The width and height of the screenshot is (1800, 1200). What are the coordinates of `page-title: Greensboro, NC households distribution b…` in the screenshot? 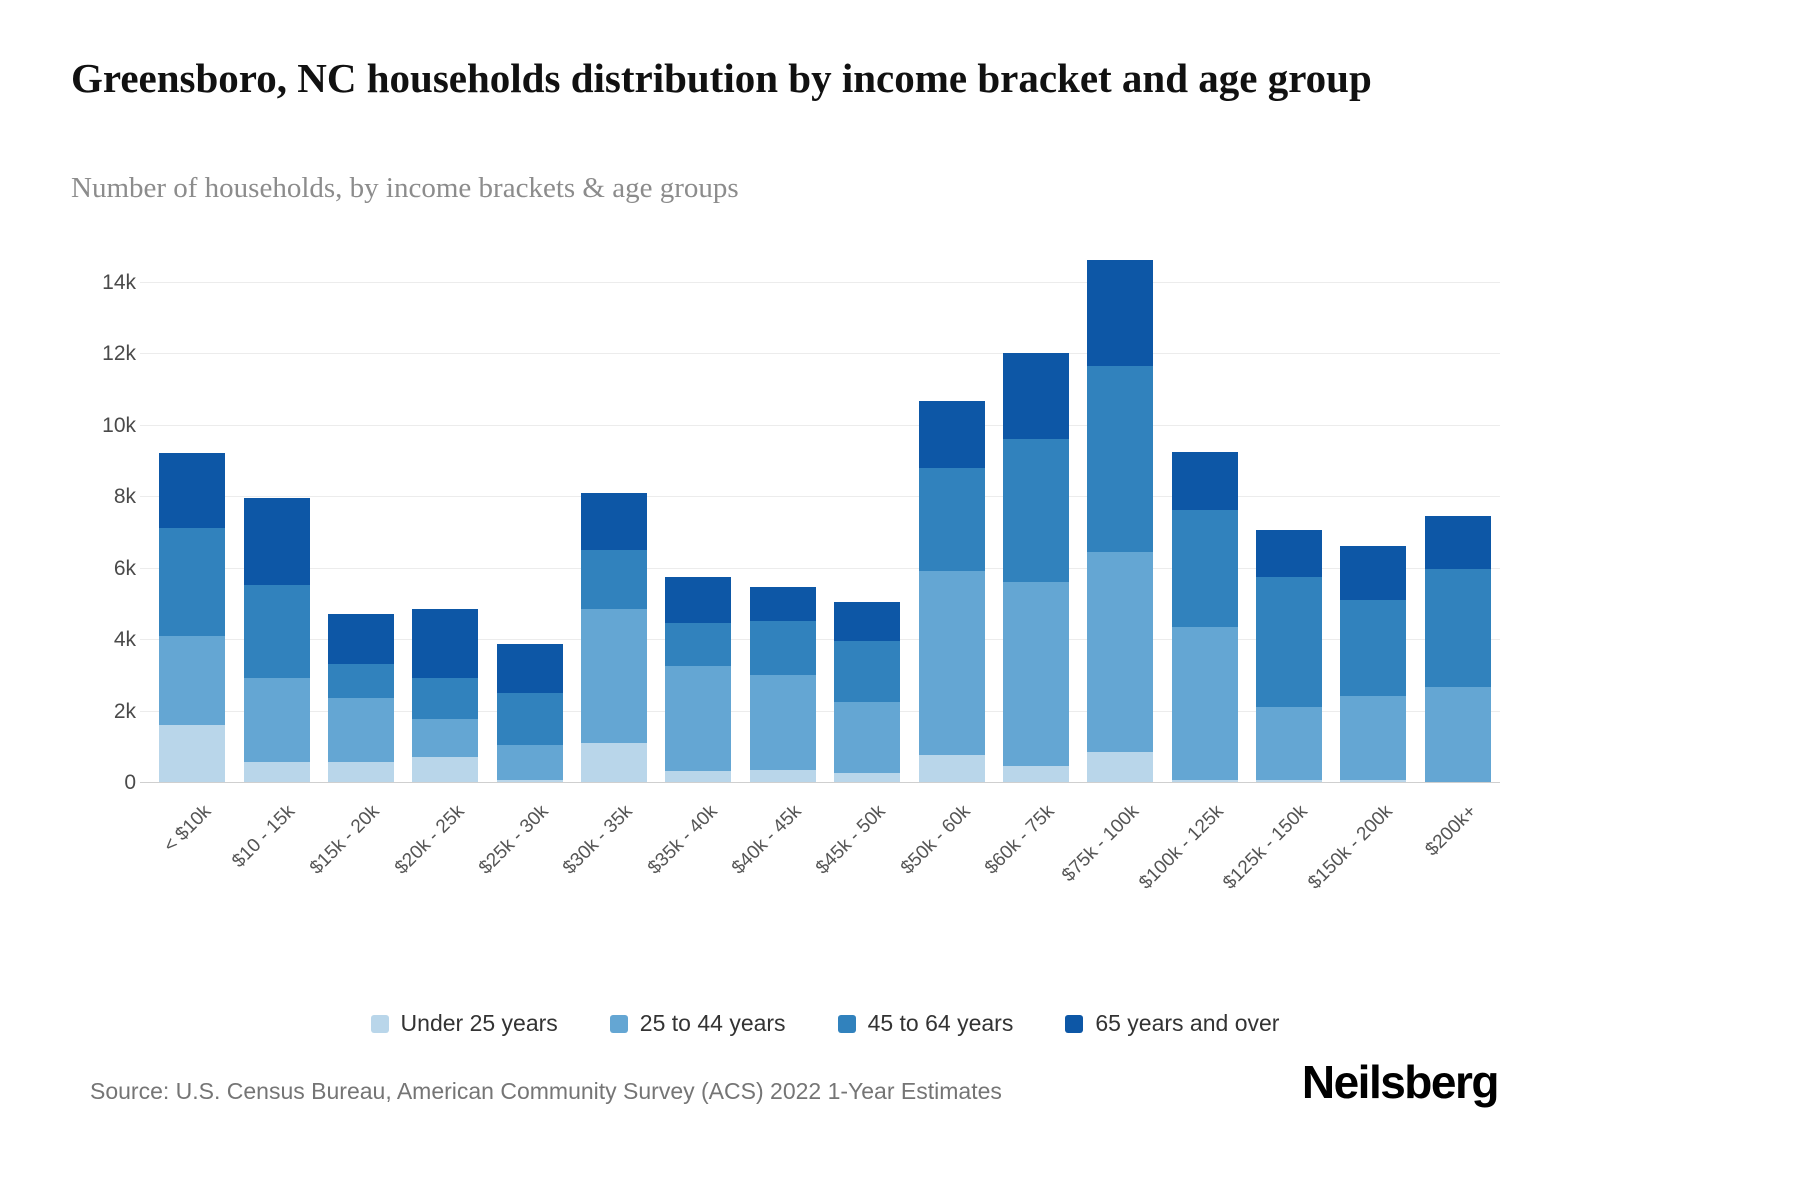 It's located at (721, 78).